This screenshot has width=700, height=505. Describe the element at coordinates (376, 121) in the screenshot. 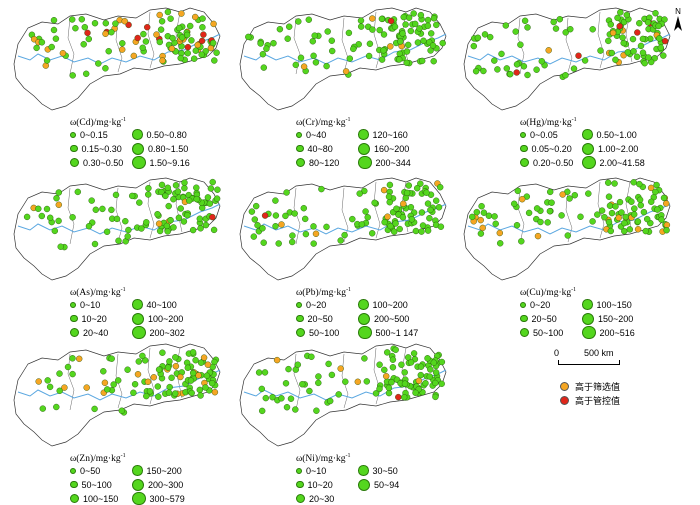

I see `legend-title: ω(Cr)/mg·kg-1` at that location.